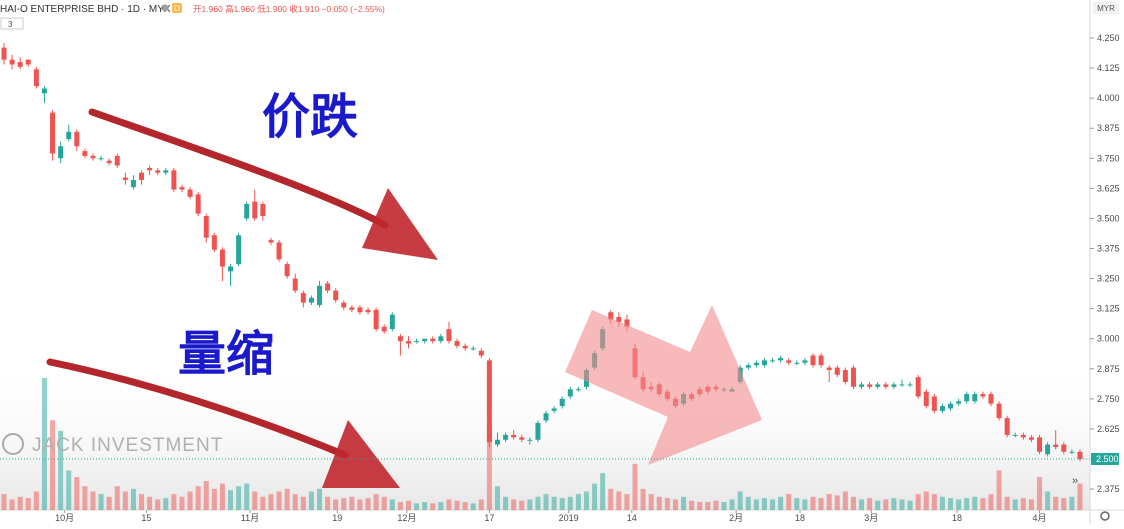 This screenshot has width=1124, height=529. I want to click on indicator-count: 3, so click(10, 24).